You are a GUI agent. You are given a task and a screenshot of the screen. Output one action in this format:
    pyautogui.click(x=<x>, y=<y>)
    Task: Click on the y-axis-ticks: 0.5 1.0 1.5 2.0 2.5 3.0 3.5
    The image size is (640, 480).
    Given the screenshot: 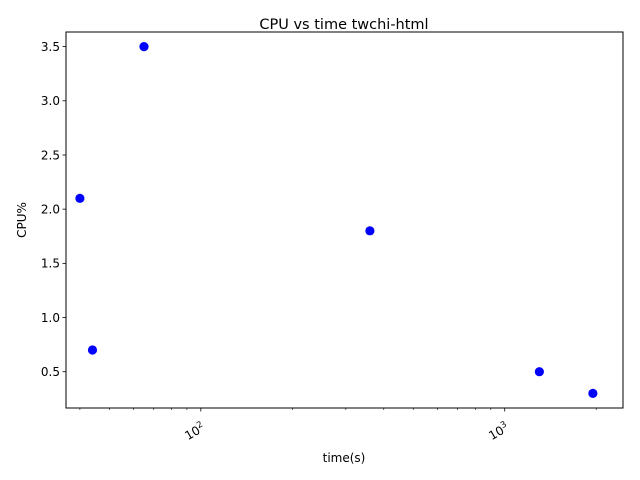 What is the action you would take?
    pyautogui.click(x=53, y=209)
    